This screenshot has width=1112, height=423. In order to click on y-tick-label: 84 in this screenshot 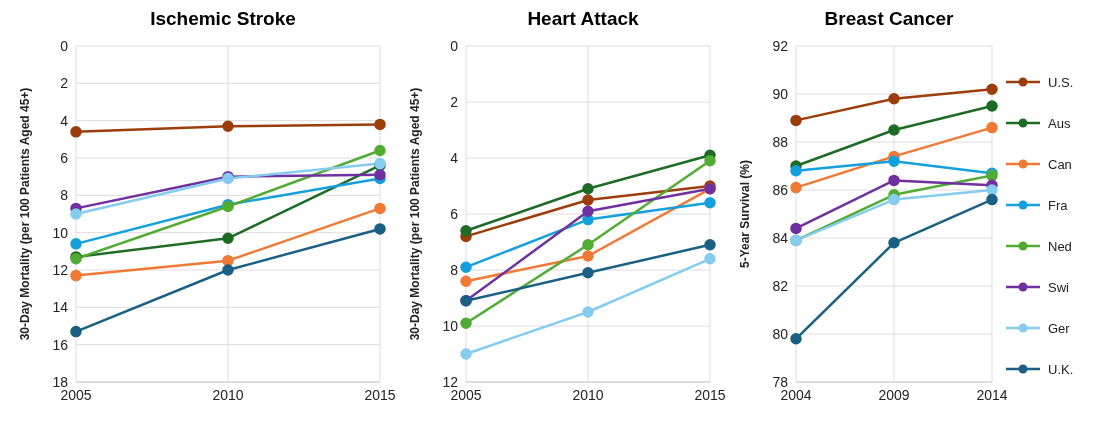, I will do `click(780, 237)`.